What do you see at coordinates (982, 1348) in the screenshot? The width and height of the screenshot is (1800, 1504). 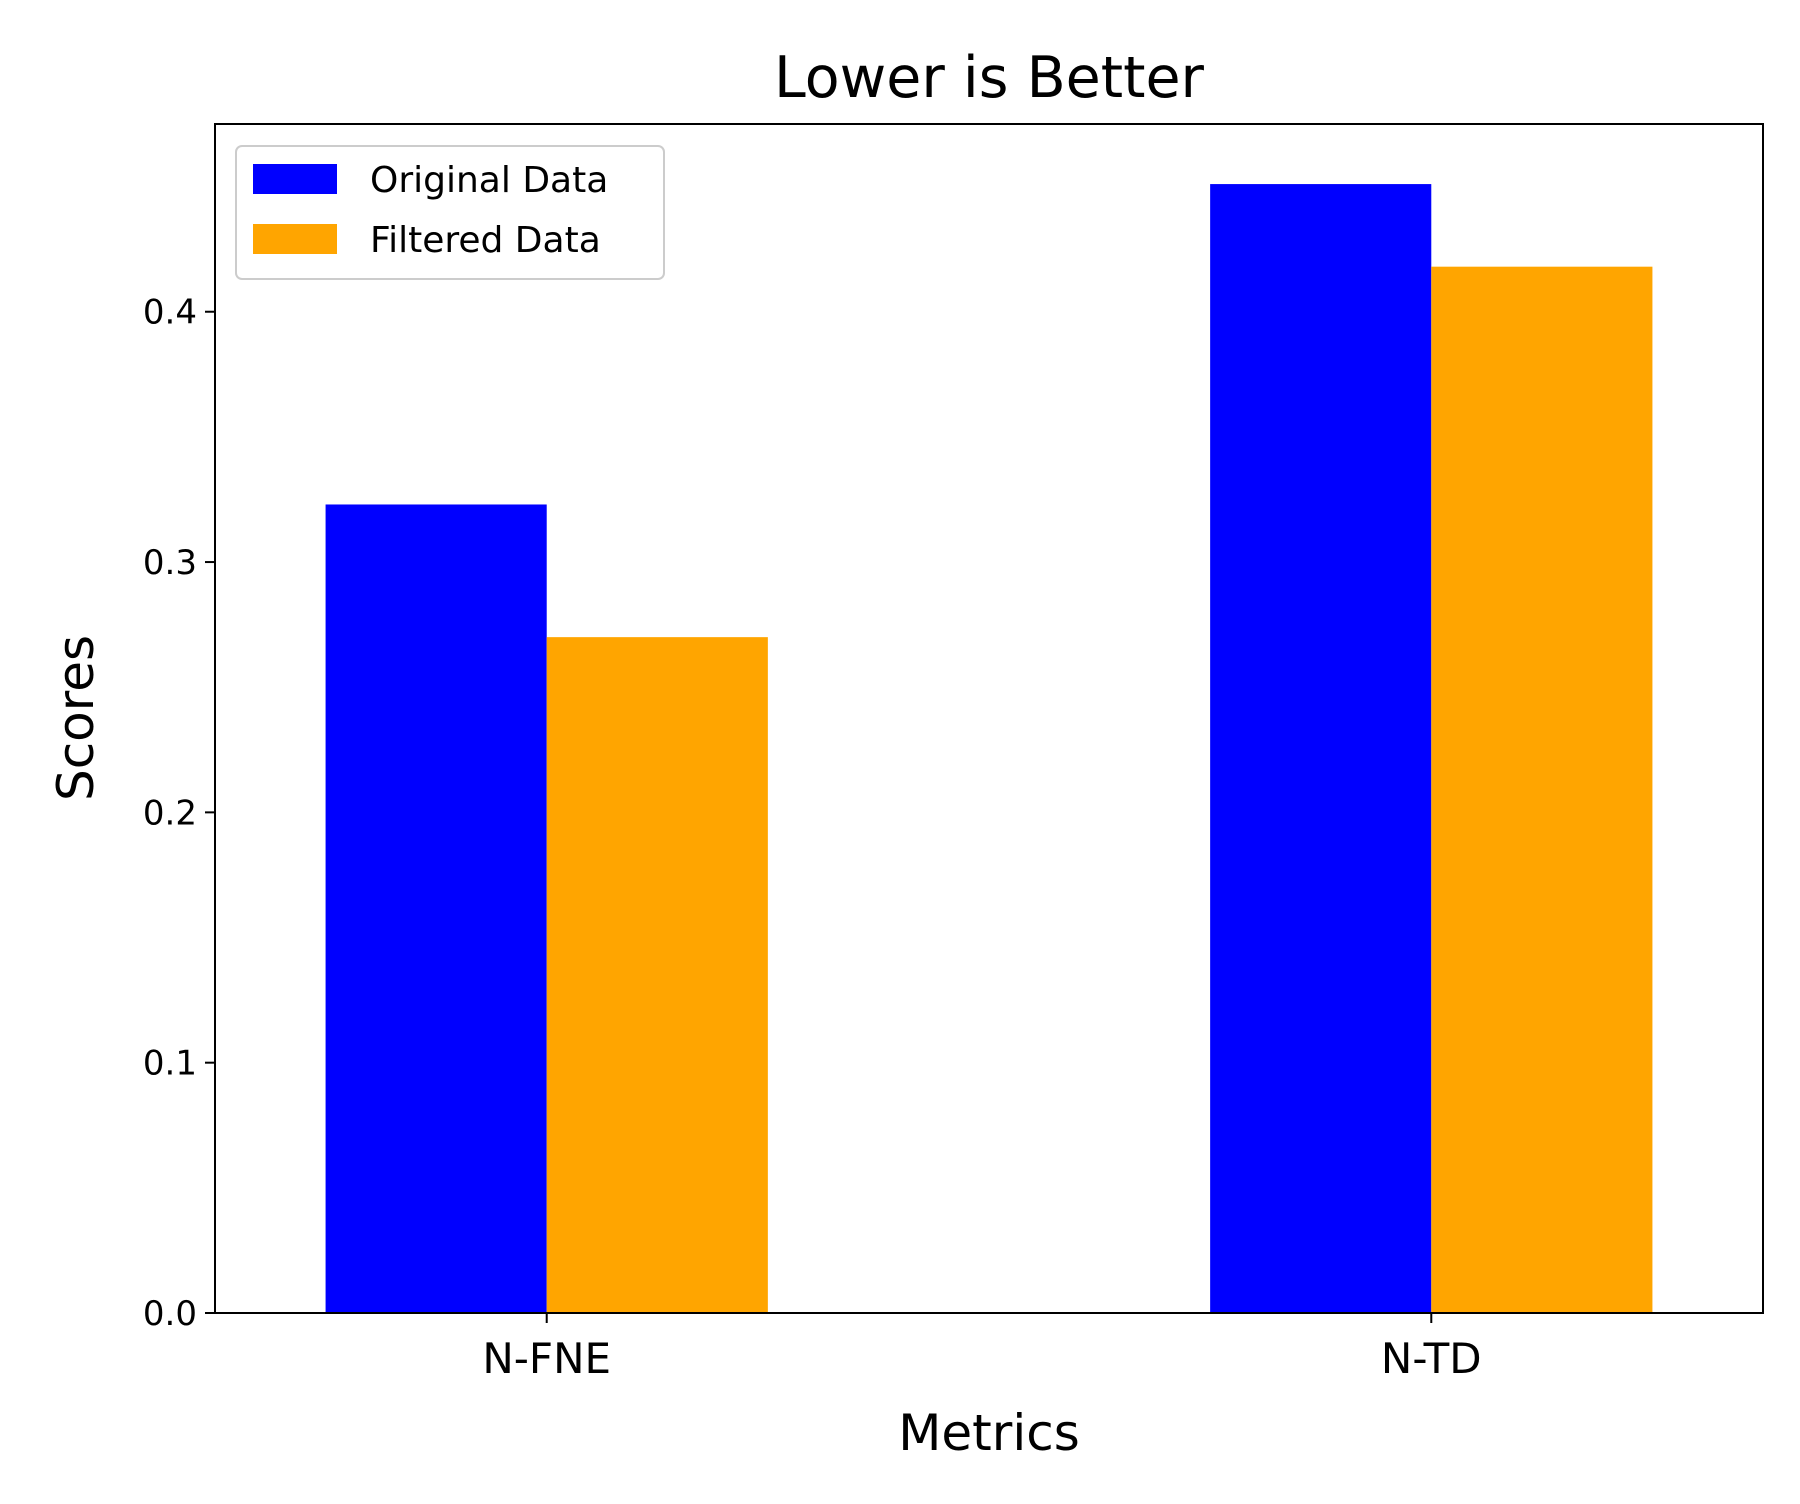 I see `x-axis: N-FNE N-TD` at bounding box center [982, 1348].